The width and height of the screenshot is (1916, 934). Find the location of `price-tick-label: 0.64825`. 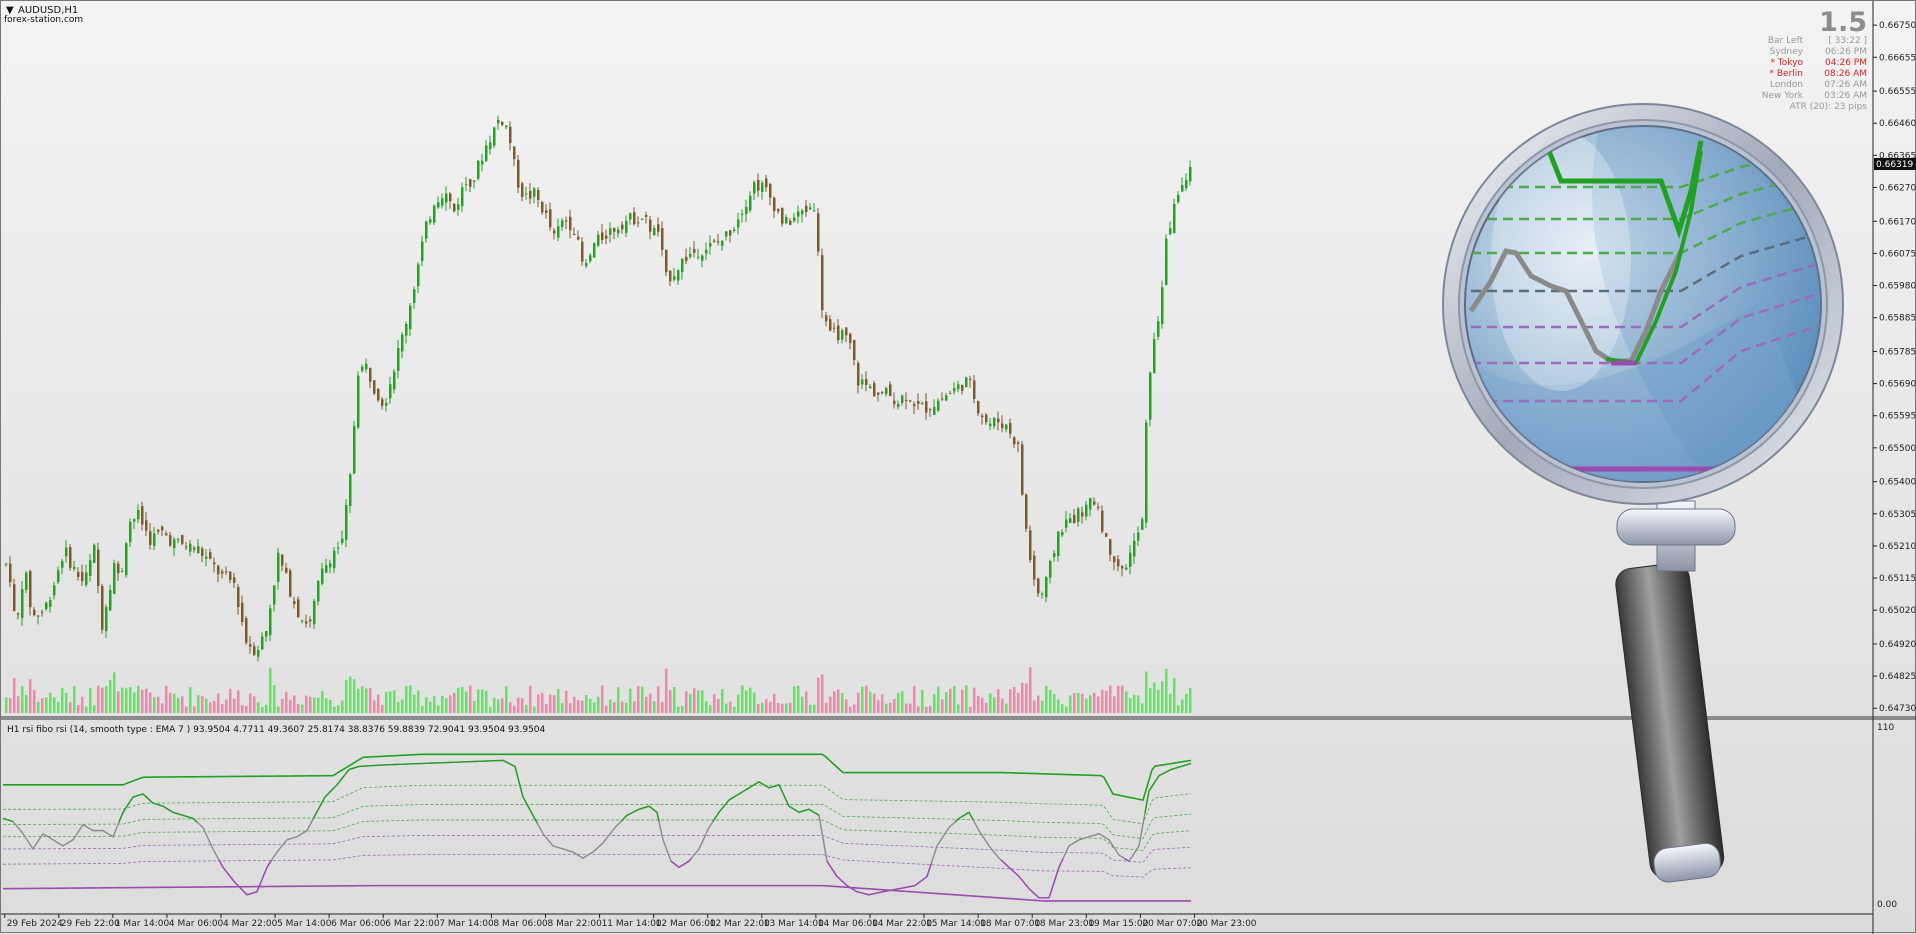

price-tick-label: 0.64825 is located at coordinates (1897, 677).